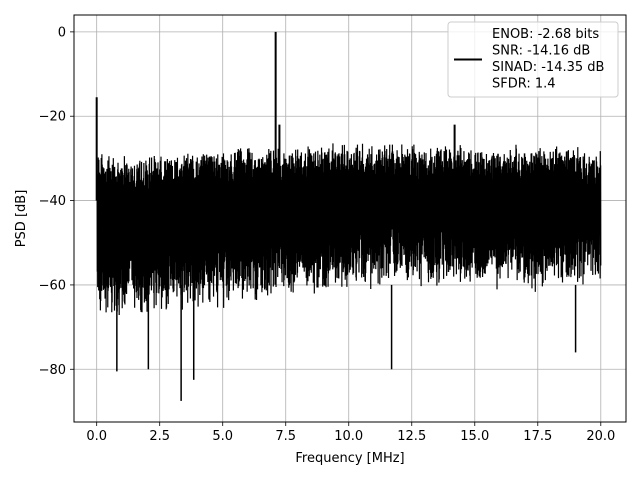  What do you see at coordinates (348, 436) in the screenshot?
I see `x-tick-label: 10.0` at bounding box center [348, 436].